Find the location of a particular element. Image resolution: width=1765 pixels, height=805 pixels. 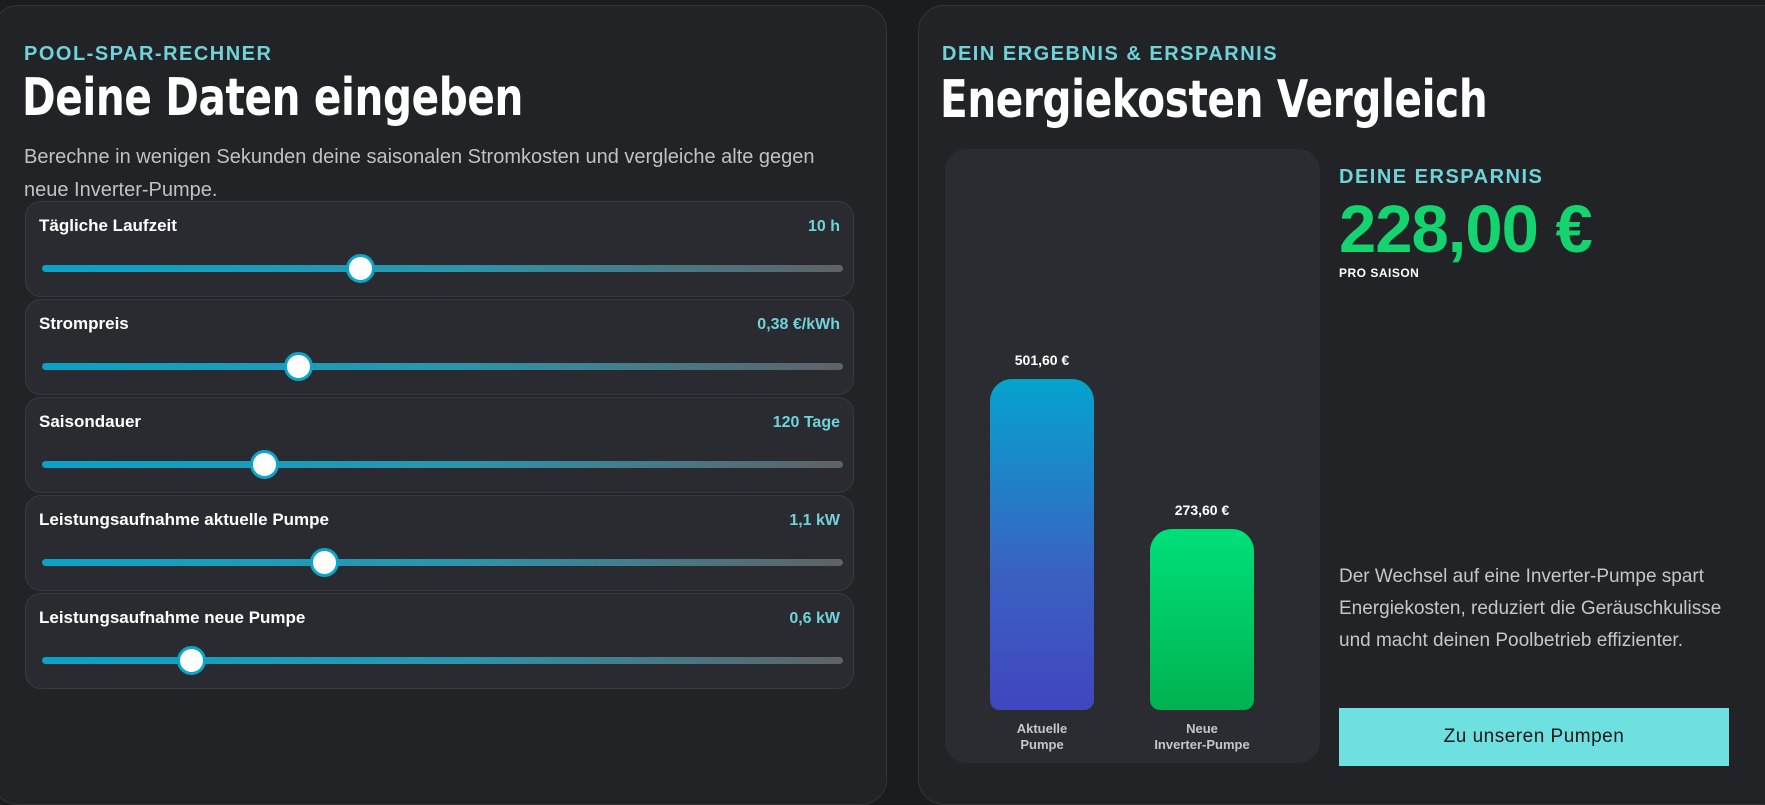

bar-category-label: Aktuelle Pumpe is located at coordinates (1042, 737).